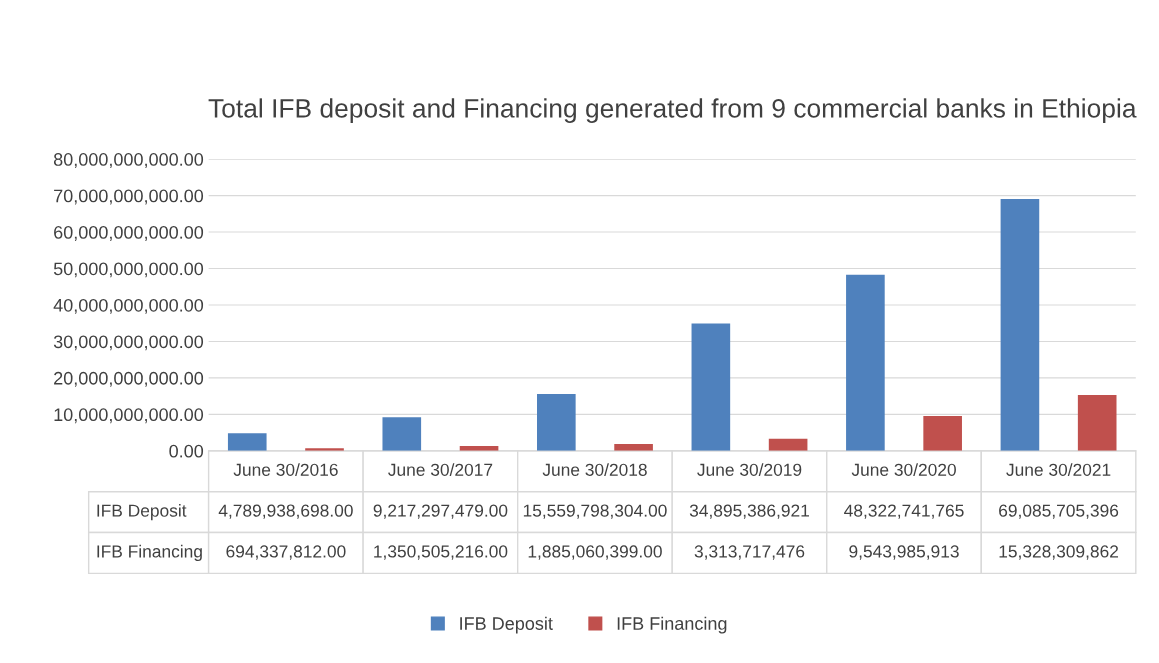 Image resolution: width=1159 pixels, height=663 pixels. I want to click on y-tick-label: 50,000,000,000.00, so click(128, 270).